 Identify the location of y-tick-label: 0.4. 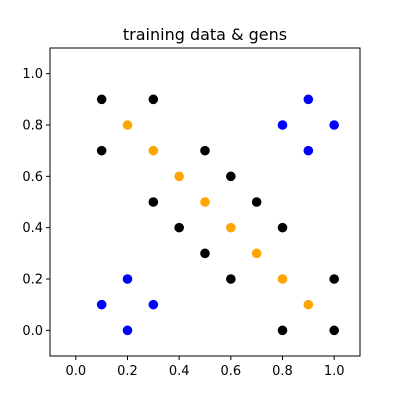
(32, 228).